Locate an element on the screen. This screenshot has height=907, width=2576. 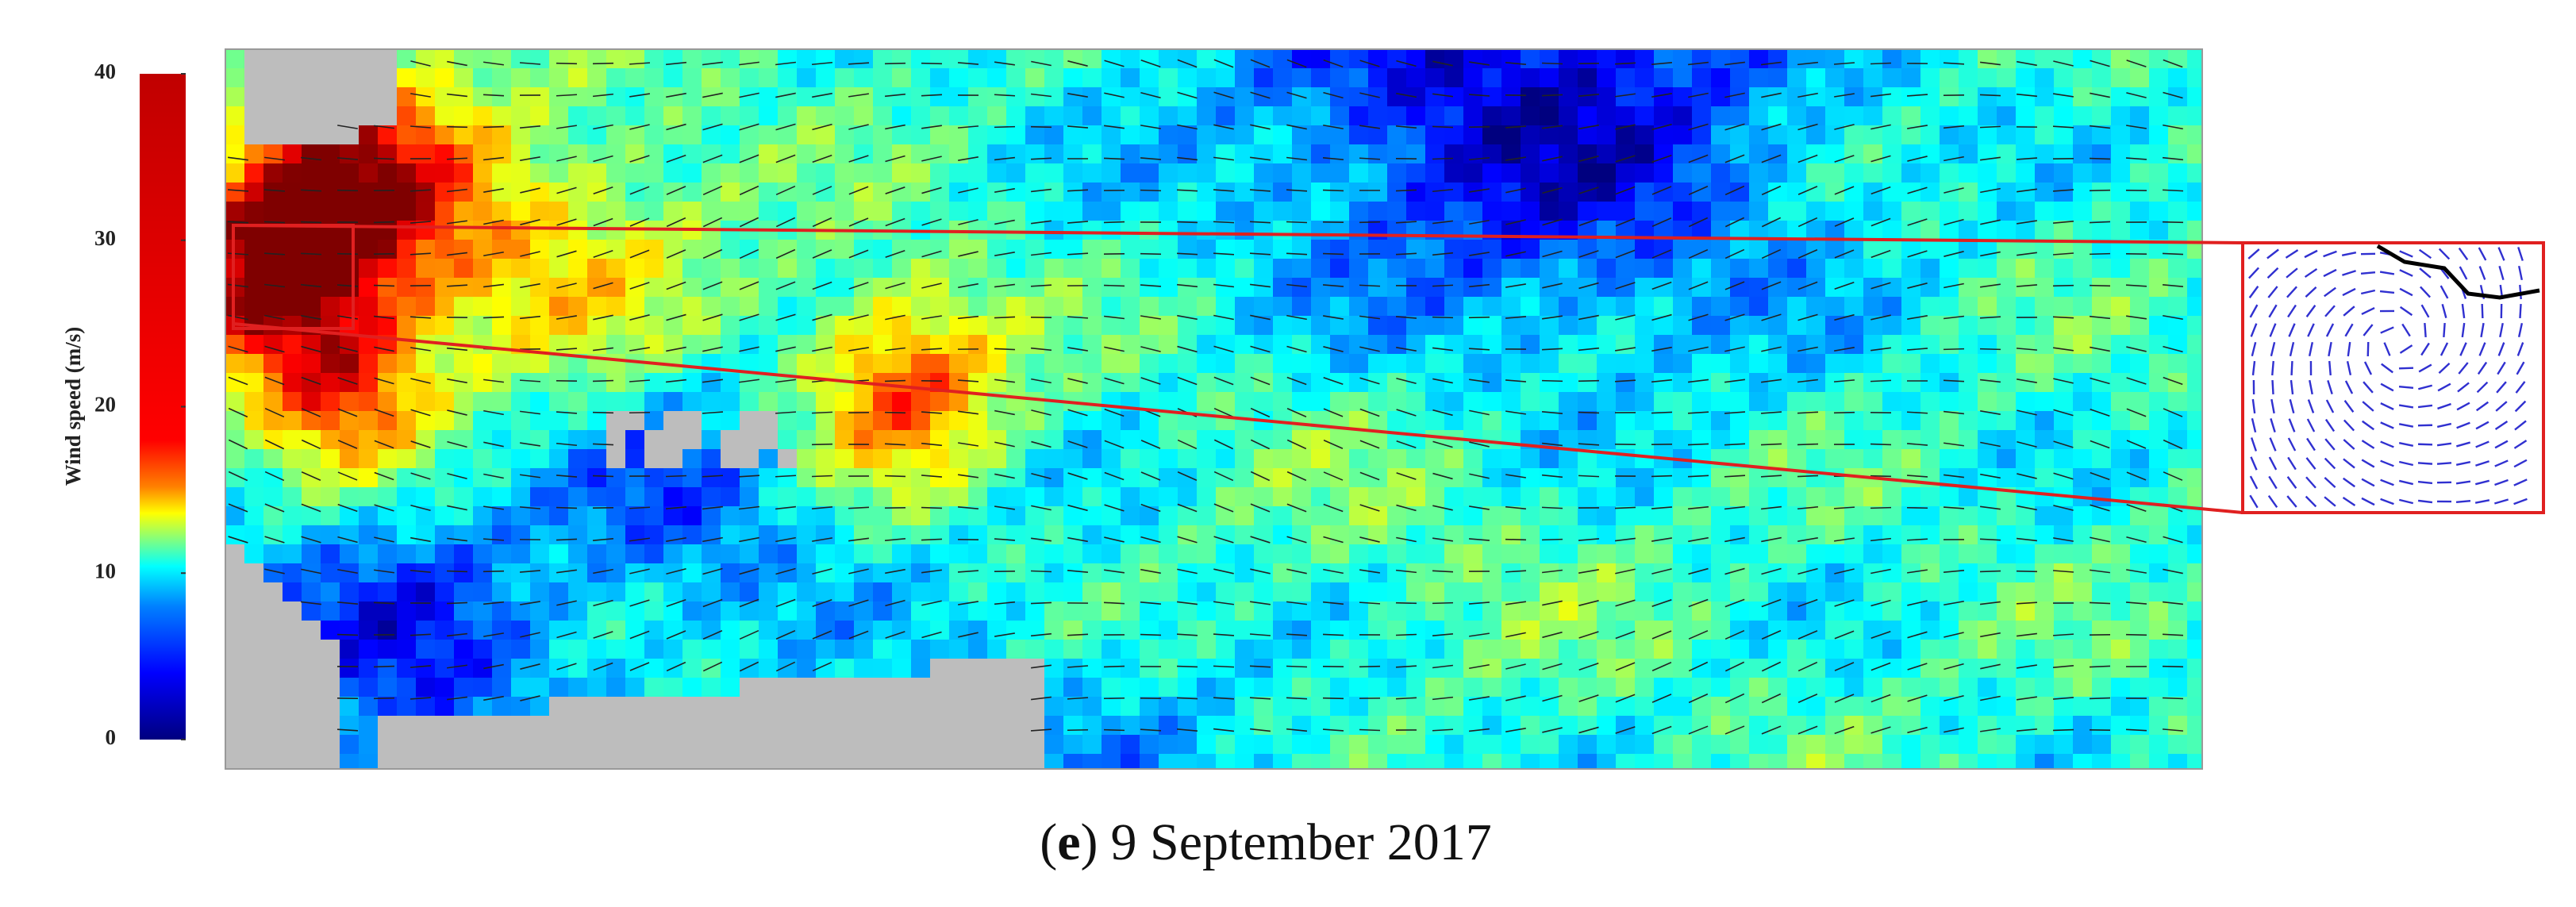
wind-arrow is located at coordinates (494, 127).